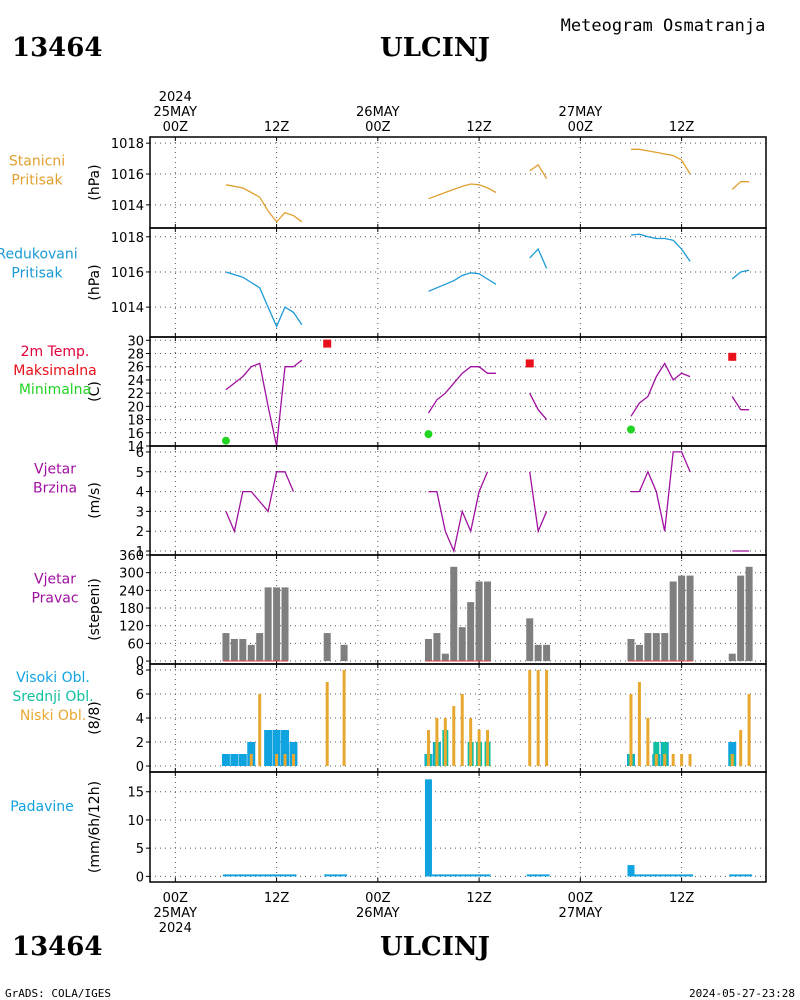  Describe the element at coordinates (58, 993) in the screenshot. I see `grads-credit: GrADS: COLA/IGES` at that location.